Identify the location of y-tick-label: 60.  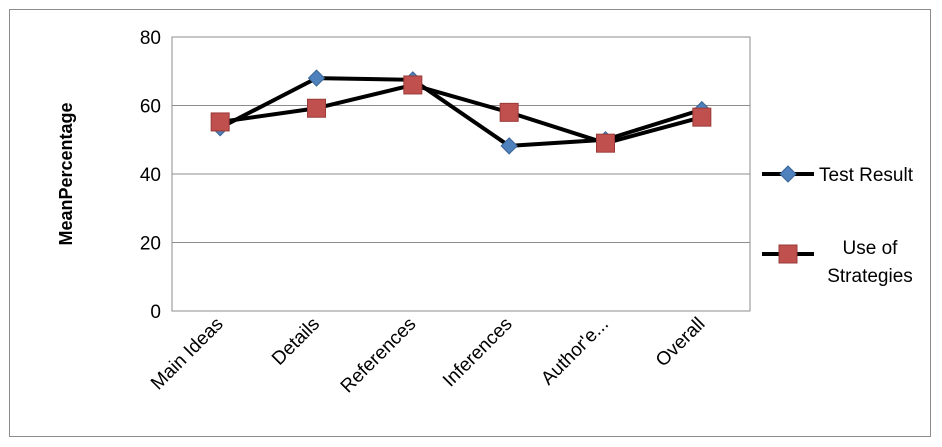
(150, 107).